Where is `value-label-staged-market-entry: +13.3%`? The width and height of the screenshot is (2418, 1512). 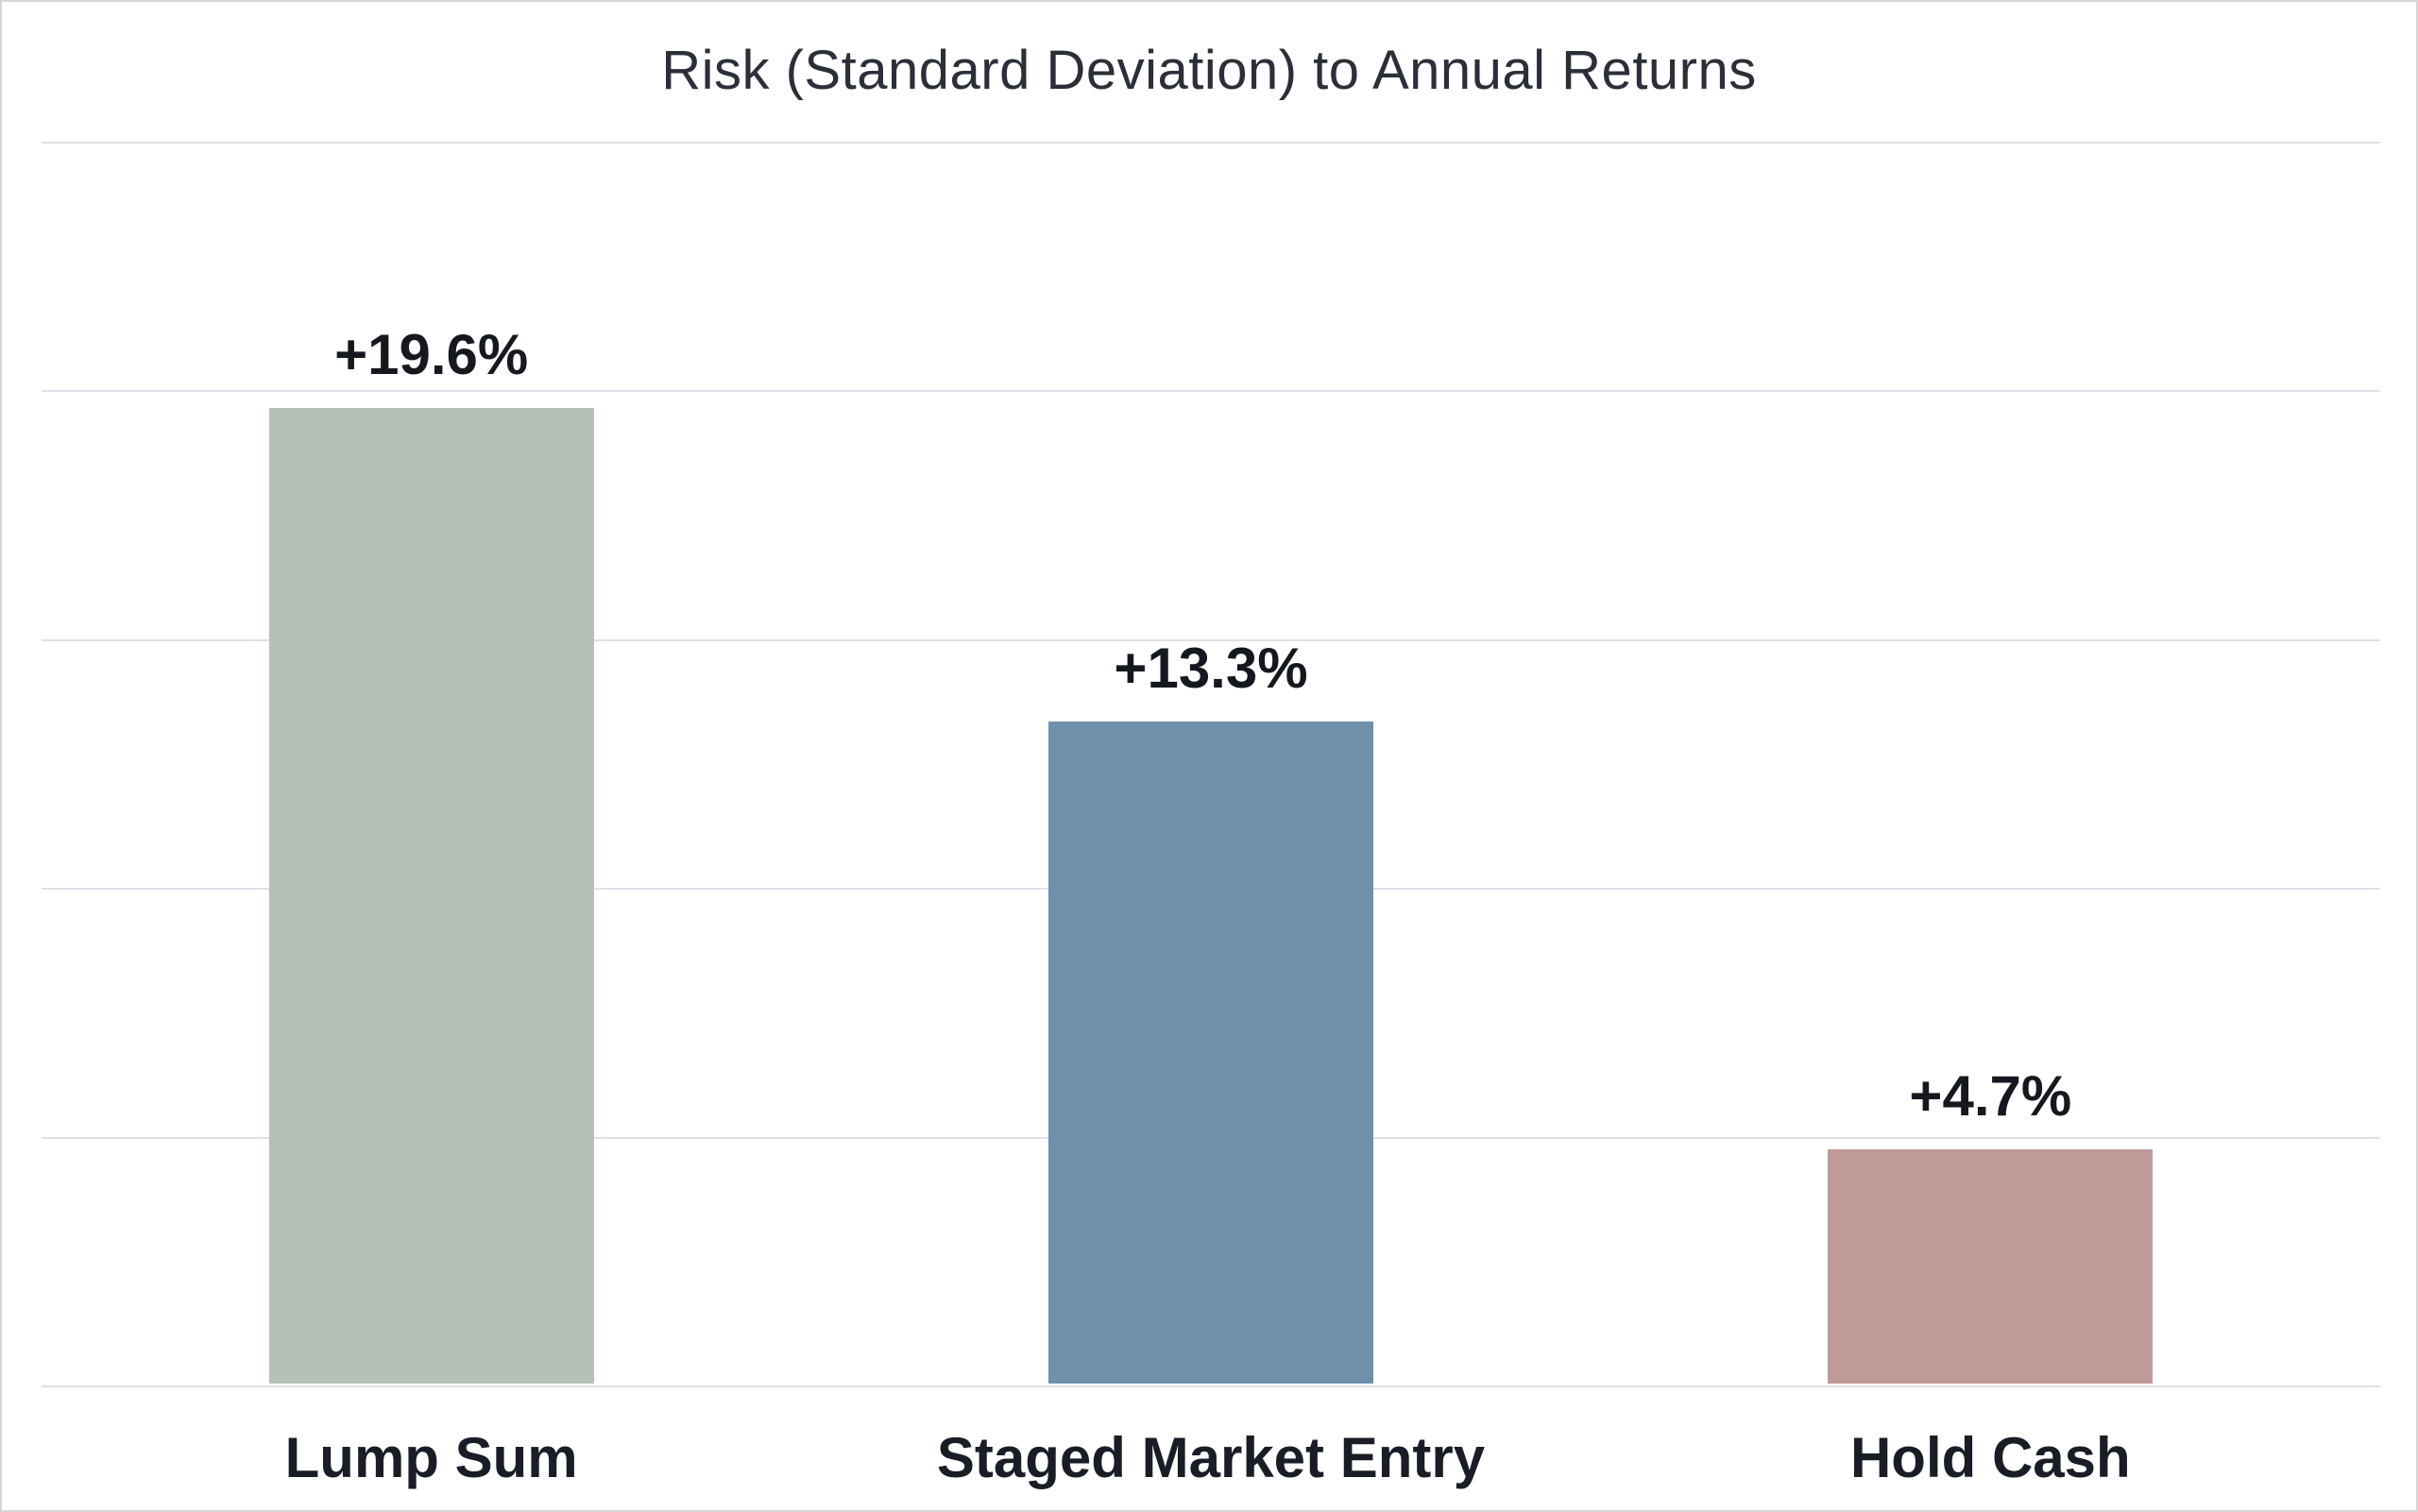
value-label-staged-market-entry: +13.3% is located at coordinates (1211, 669).